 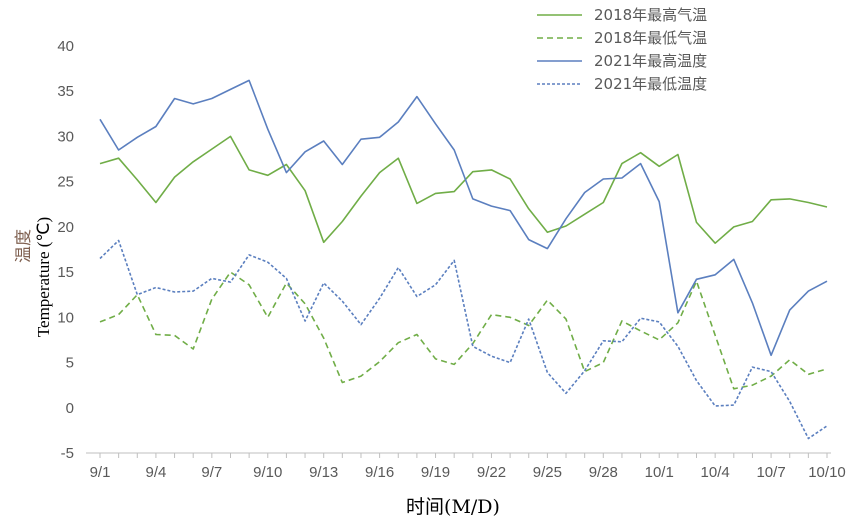 I want to click on x-tick-label-9-7: 9/7, so click(x=211, y=472).